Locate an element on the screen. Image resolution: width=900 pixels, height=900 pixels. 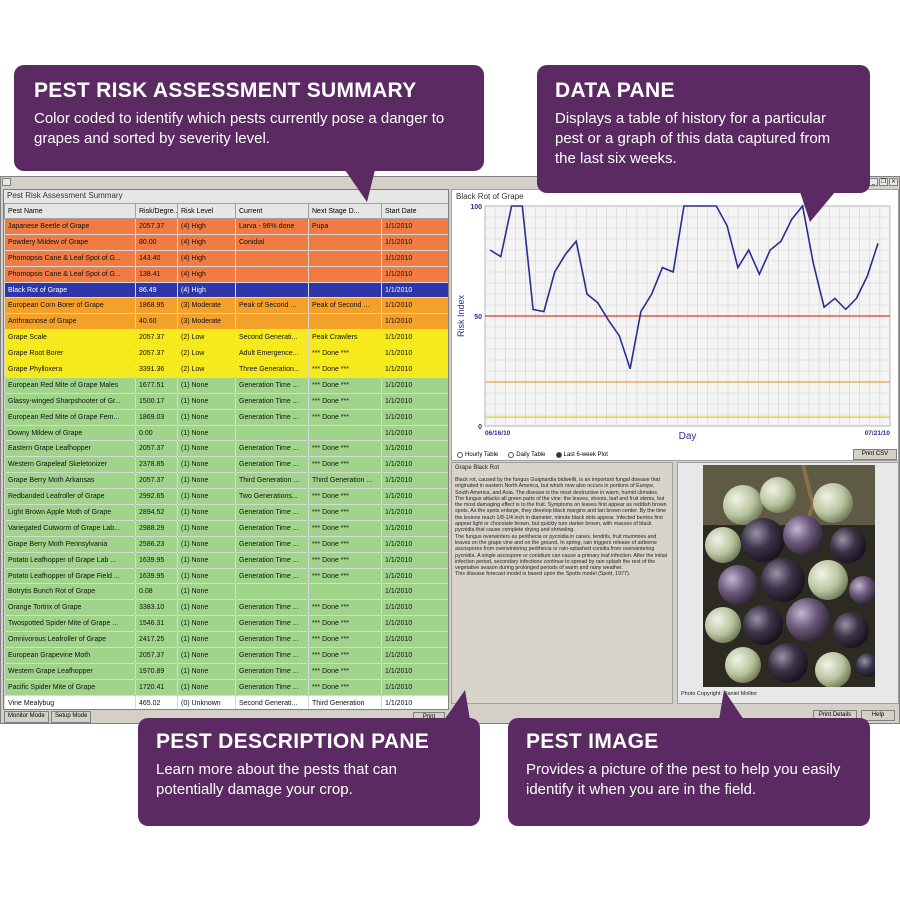
current-stage-cell is located at coordinates (272, 592).